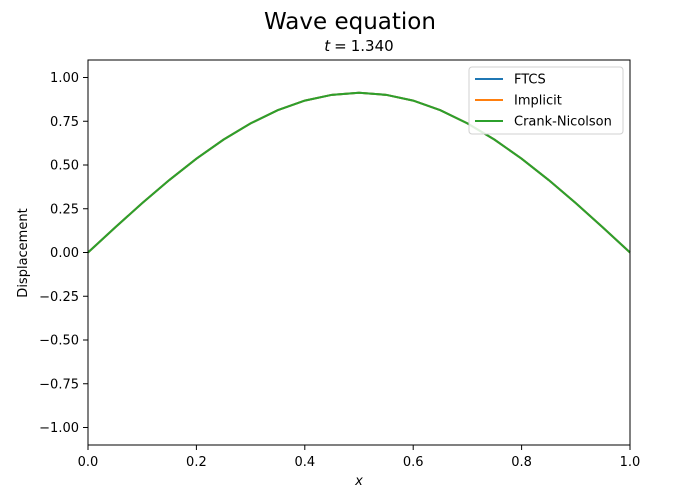 The height and width of the screenshot is (500, 700). I want to click on x-tick-label: 0.8, so click(521, 462).